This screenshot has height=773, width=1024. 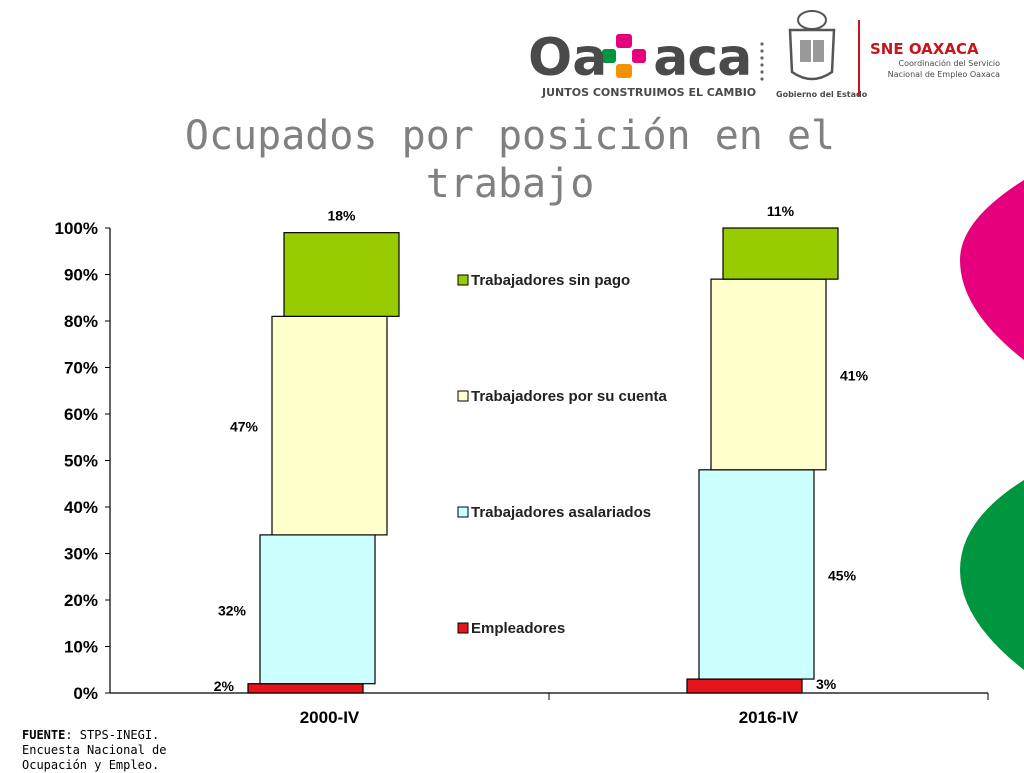 I want to click on y-tick-label: 90%, so click(x=81, y=275).